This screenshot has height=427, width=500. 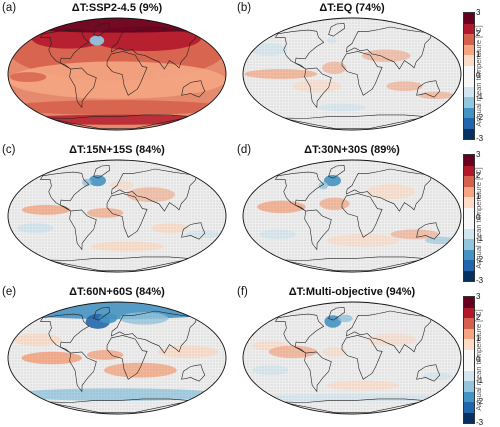 What do you see at coordinates (117, 8) in the screenshot?
I see `panel-title: ΔT:SSP2-4.5 (9%)` at bounding box center [117, 8].